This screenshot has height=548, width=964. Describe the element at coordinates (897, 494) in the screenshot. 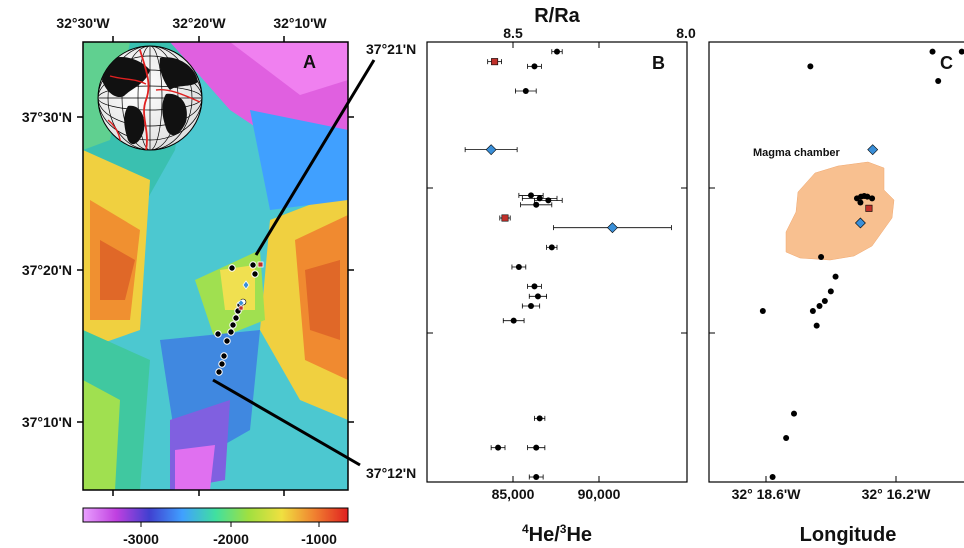

I see `bottom-tick-label: 32° 16.2'W` at that location.